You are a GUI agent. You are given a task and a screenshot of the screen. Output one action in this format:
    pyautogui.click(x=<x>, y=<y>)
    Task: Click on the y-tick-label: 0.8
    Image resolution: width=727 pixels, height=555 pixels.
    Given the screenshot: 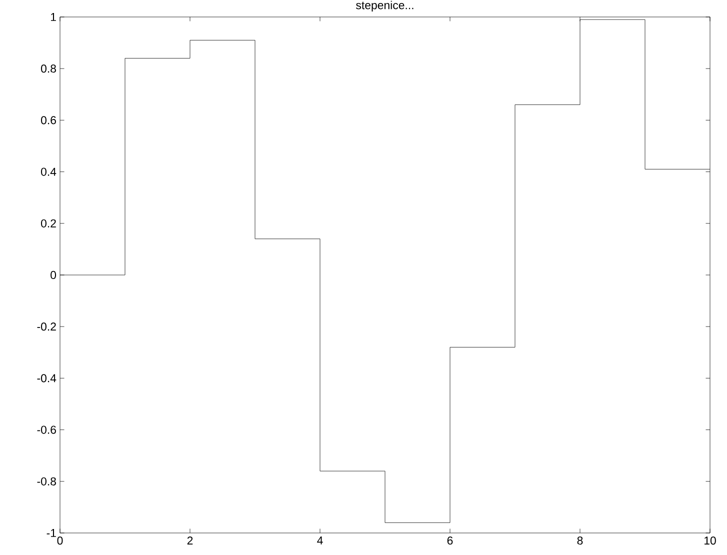 What is the action you would take?
    pyautogui.click(x=48, y=68)
    